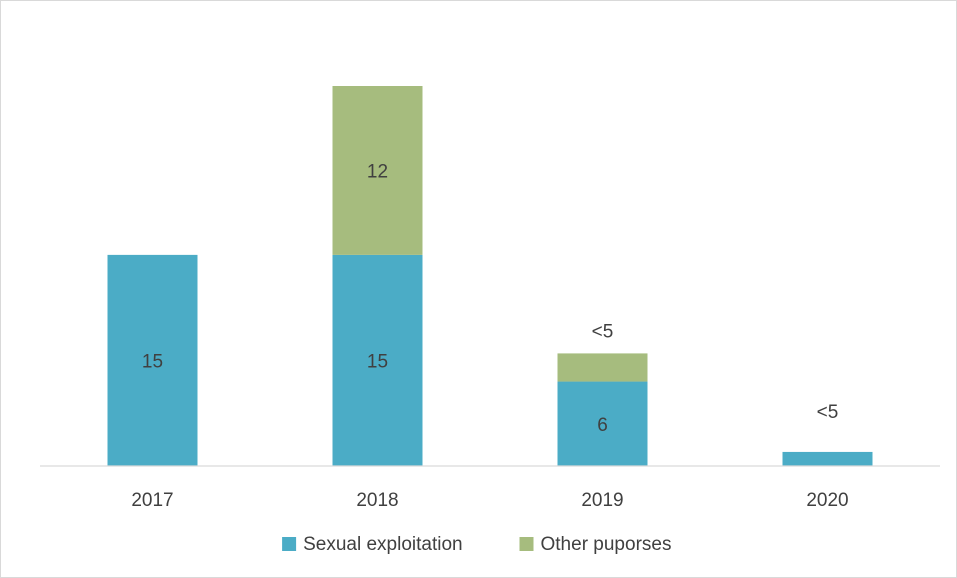 The width and height of the screenshot is (957, 578). What do you see at coordinates (602, 500) in the screenshot?
I see `x-tick-2019: 2019` at bounding box center [602, 500].